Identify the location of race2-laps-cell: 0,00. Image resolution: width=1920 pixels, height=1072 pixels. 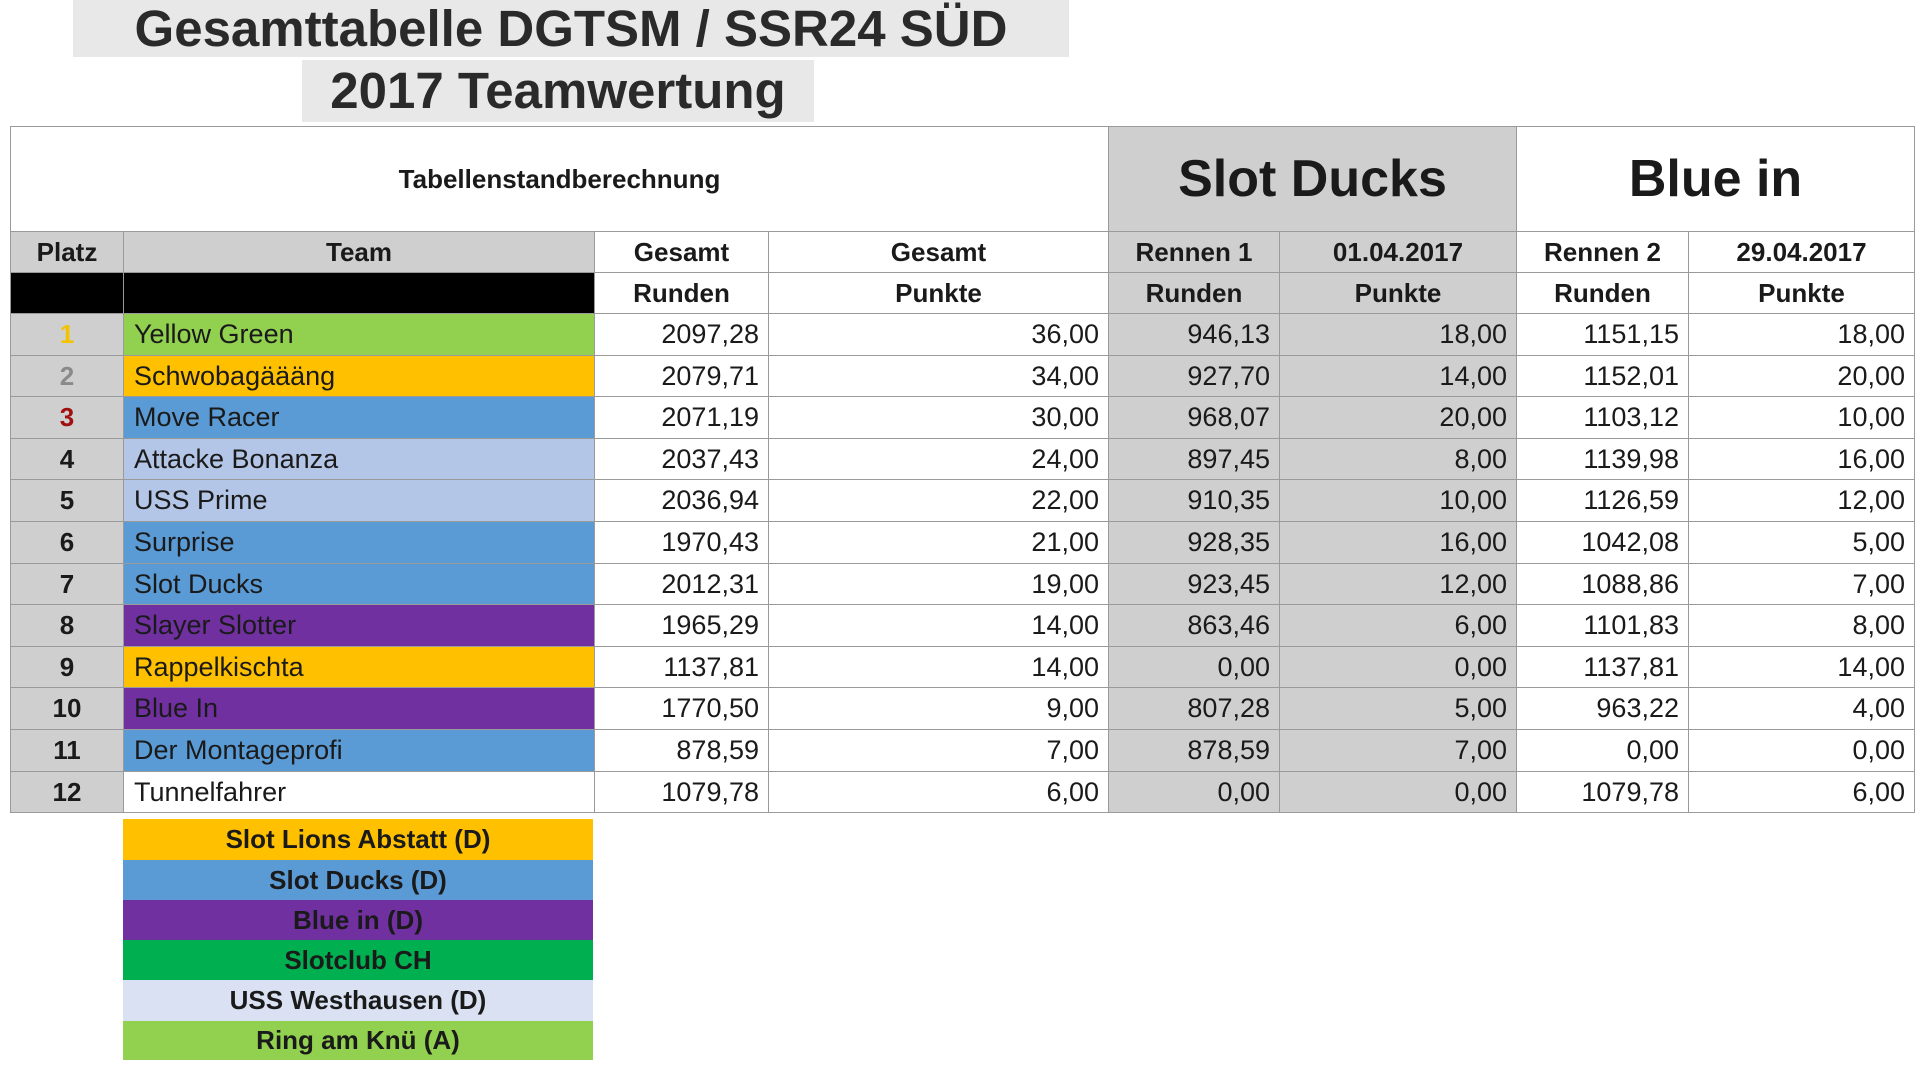
(1602, 750).